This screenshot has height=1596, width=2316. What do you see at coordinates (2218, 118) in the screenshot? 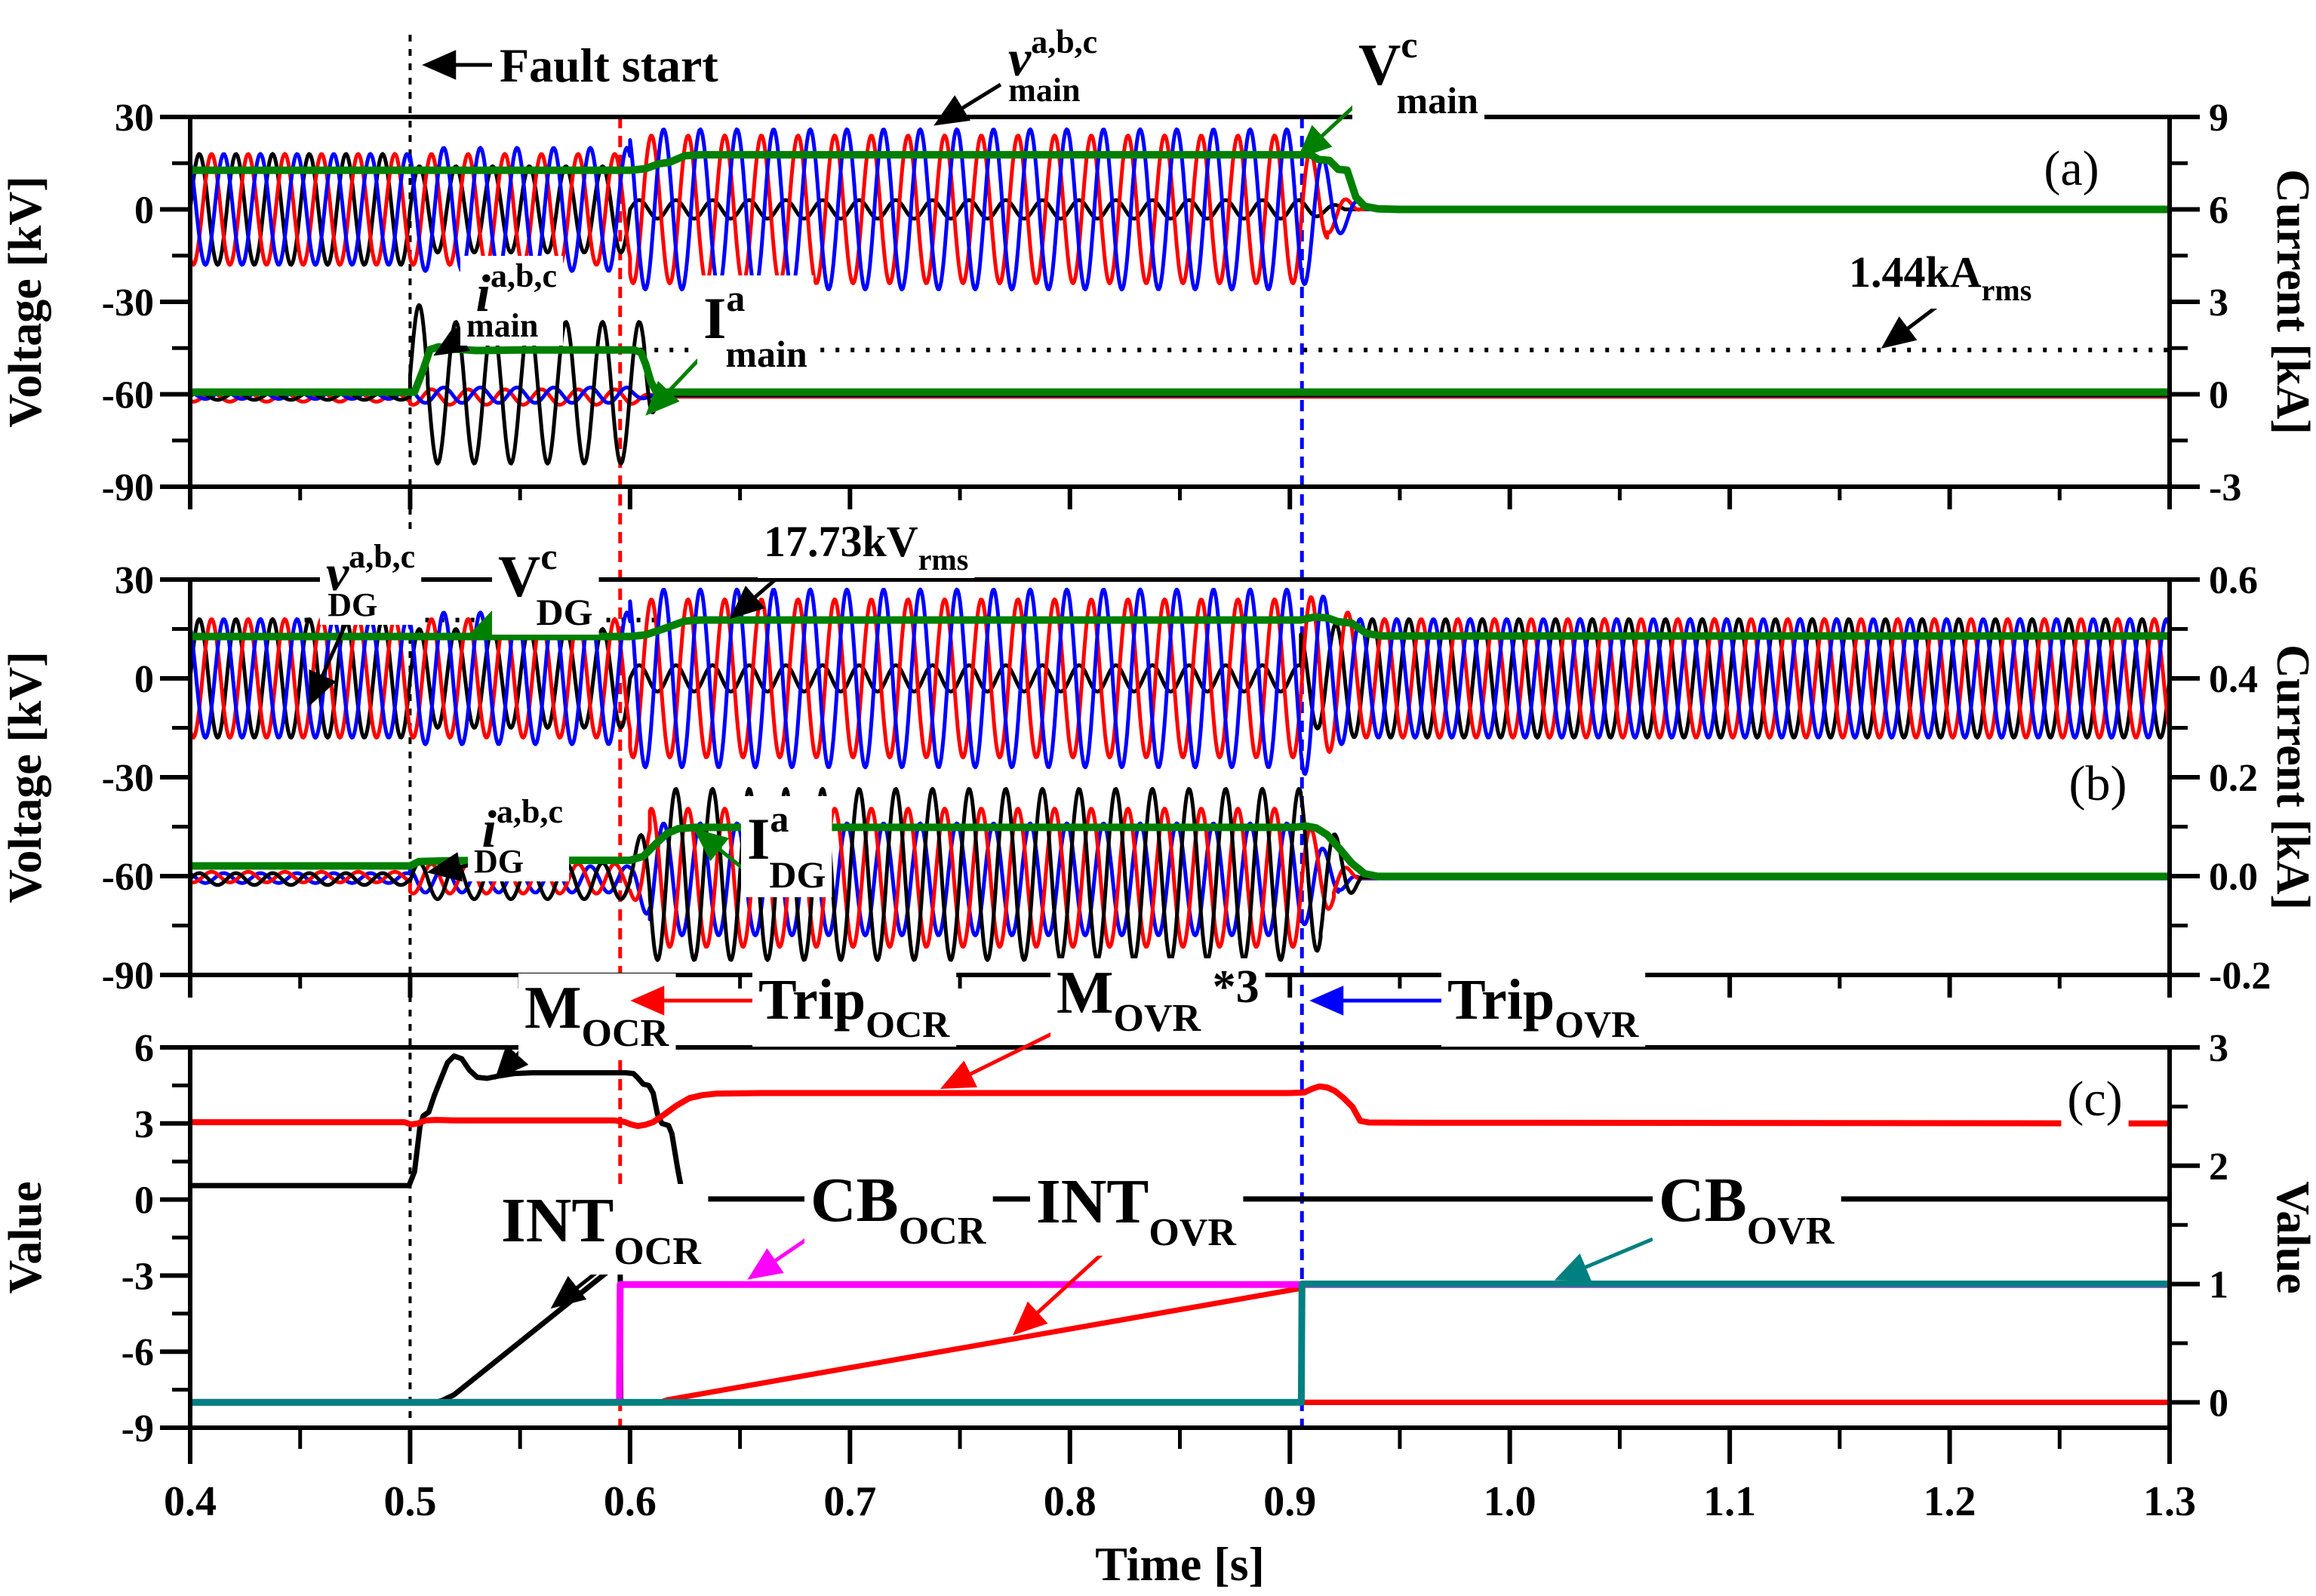
I see `right-tick-label: 9` at bounding box center [2218, 118].